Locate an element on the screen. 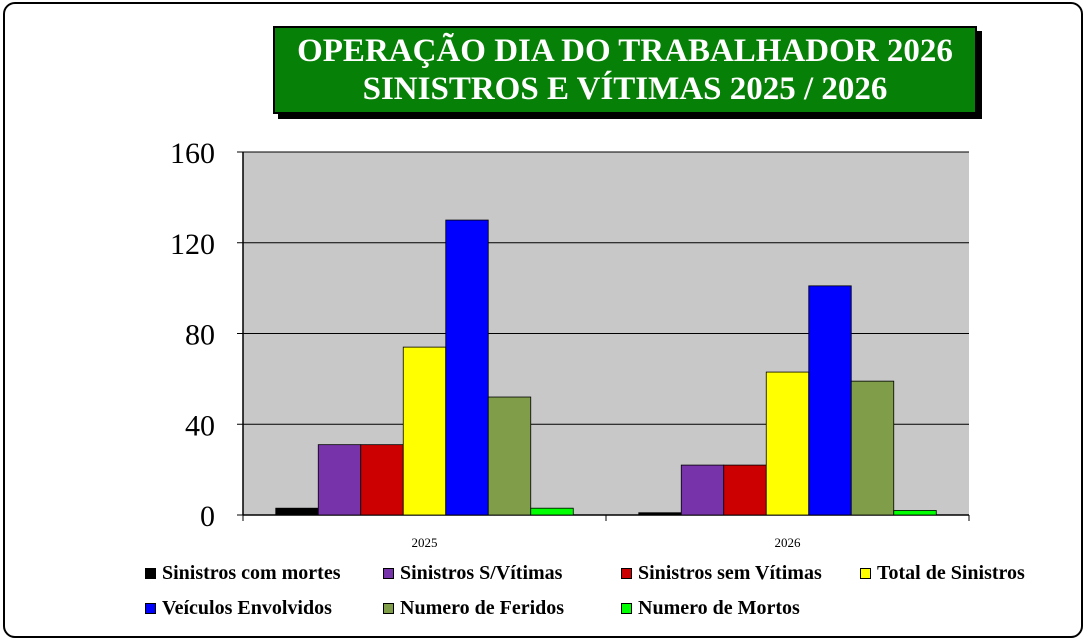 Image resolution: width=1083 pixels, height=639 pixels. y-tick-label: 0 is located at coordinates (207, 516).